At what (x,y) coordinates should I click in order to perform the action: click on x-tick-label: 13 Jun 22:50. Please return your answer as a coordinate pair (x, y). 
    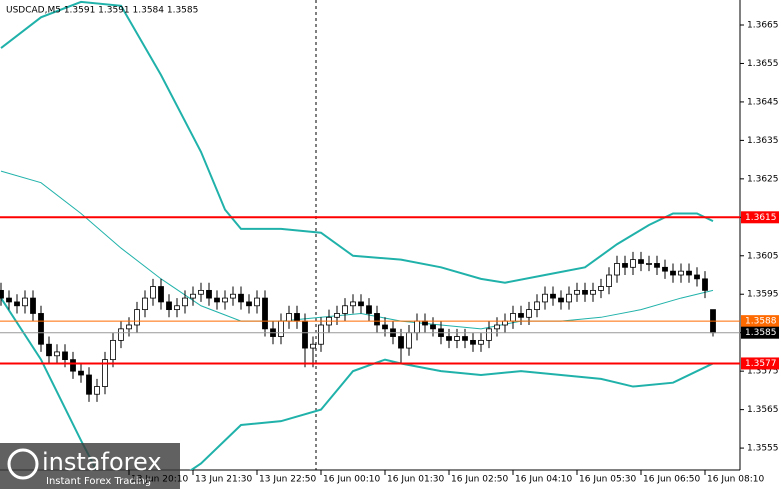
    Looking at the image, I should click on (287, 480).